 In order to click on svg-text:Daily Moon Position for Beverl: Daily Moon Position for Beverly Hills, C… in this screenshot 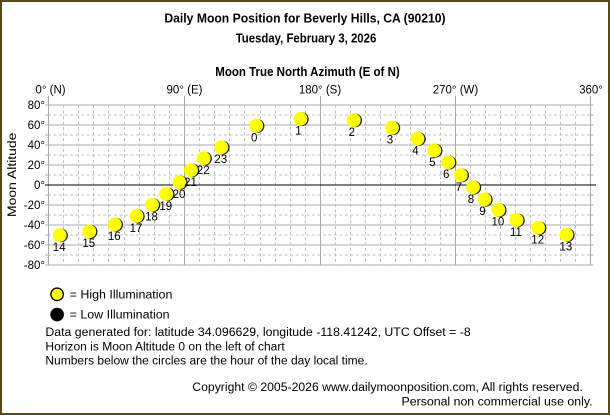, I will do `click(304, 18)`.